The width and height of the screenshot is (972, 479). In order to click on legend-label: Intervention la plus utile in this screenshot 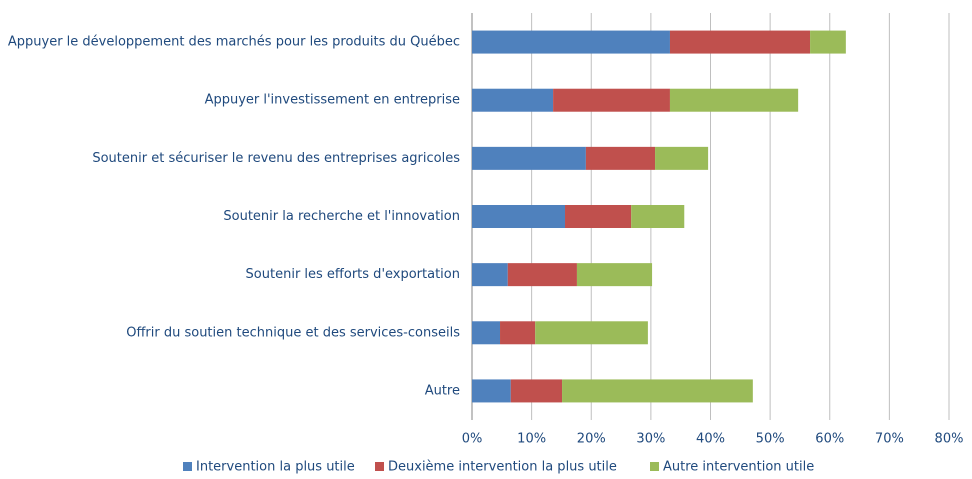, I will do `click(275, 467)`.